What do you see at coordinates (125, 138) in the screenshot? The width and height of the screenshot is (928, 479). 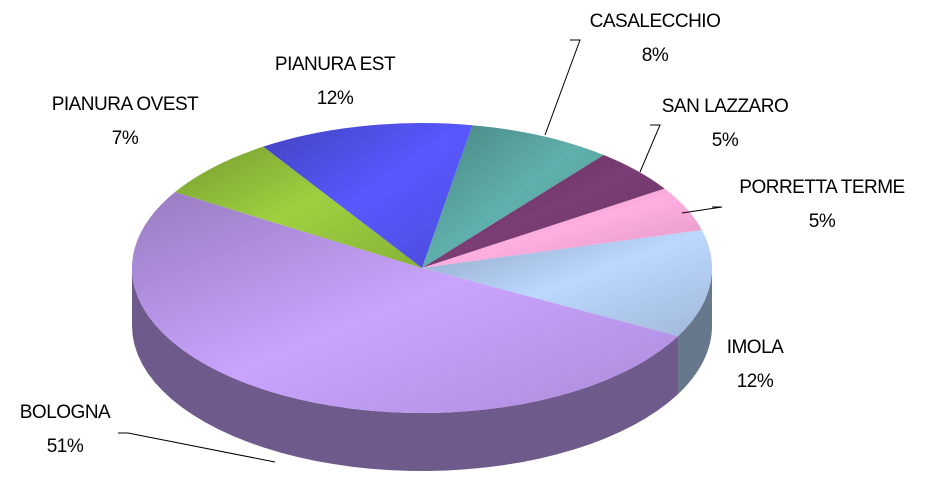 I see `slice-value-label: 7%` at bounding box center [125, 138].